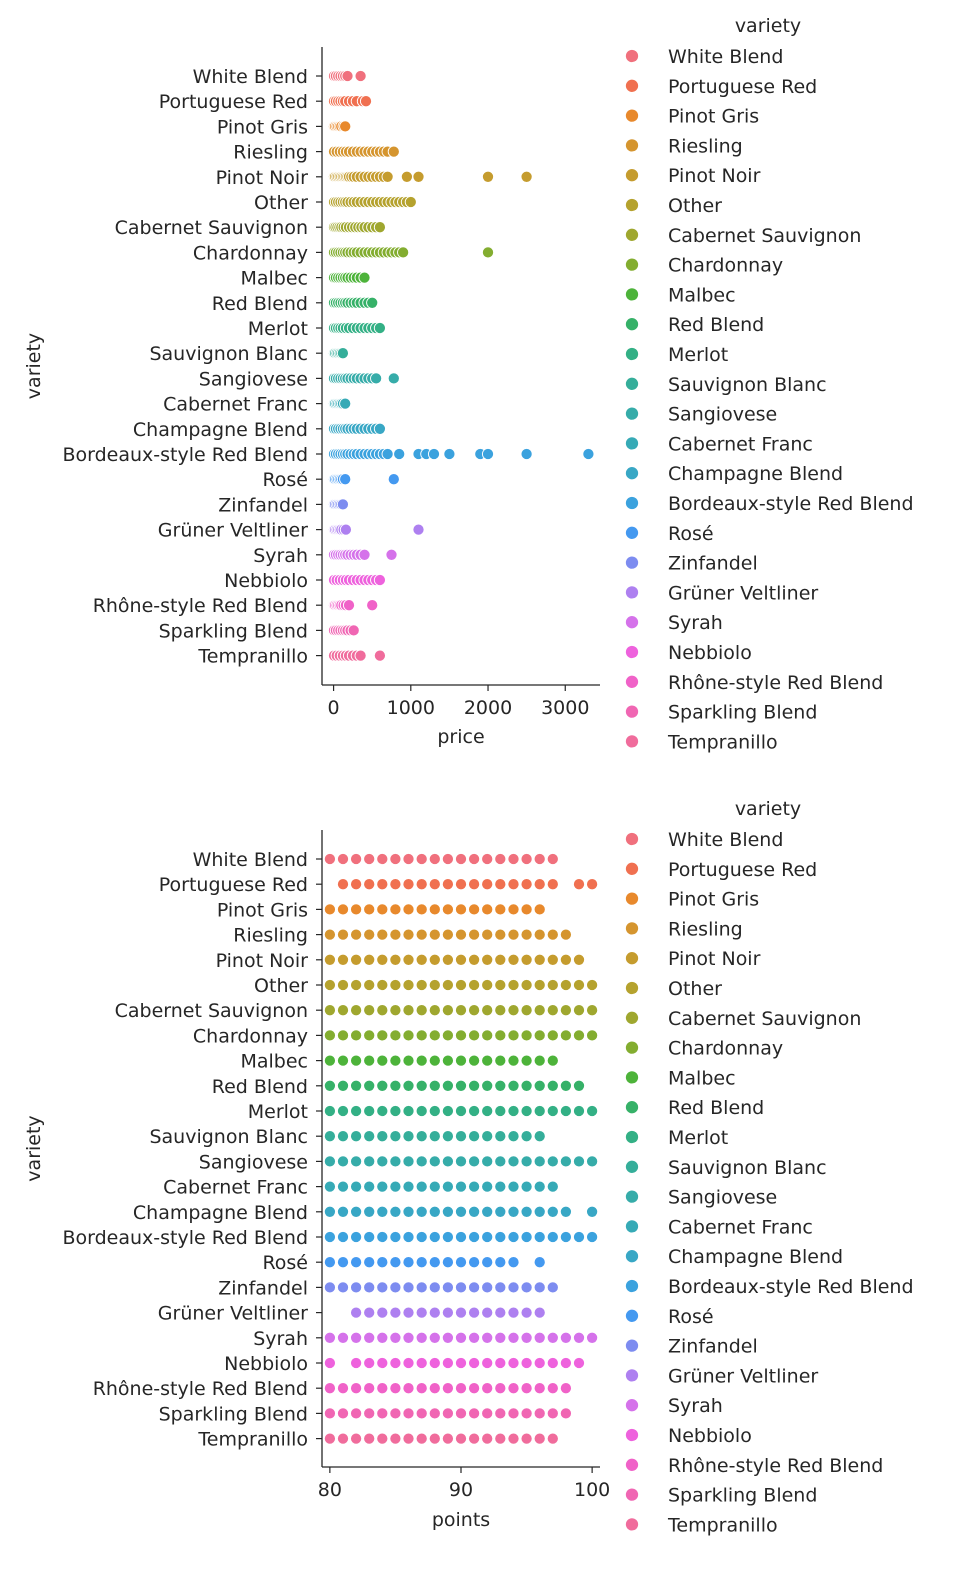 The width and height of the screenshot is (957, 1585). What do you see at coordinates (34, 366) in the screenshot?
I see `y-axis-title: variety` at bounding box center [34, 366].